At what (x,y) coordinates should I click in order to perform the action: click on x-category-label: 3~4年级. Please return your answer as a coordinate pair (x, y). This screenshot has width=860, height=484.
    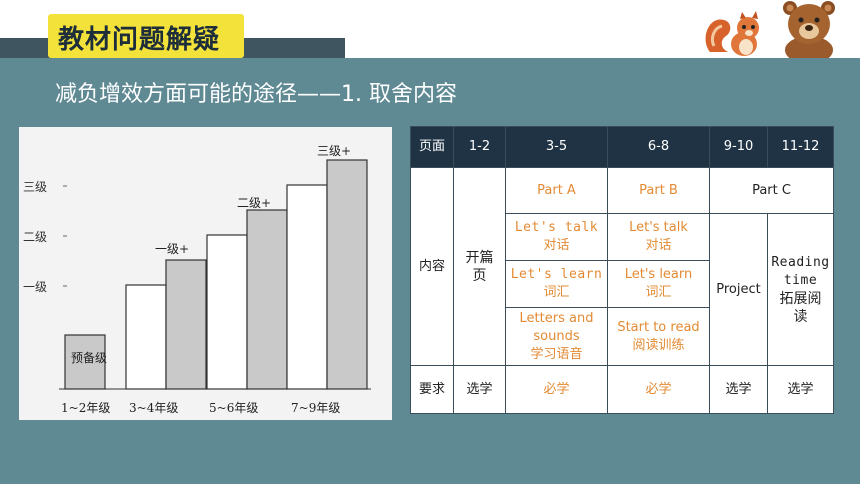
    Looking at the image, I should click on (153, 408).